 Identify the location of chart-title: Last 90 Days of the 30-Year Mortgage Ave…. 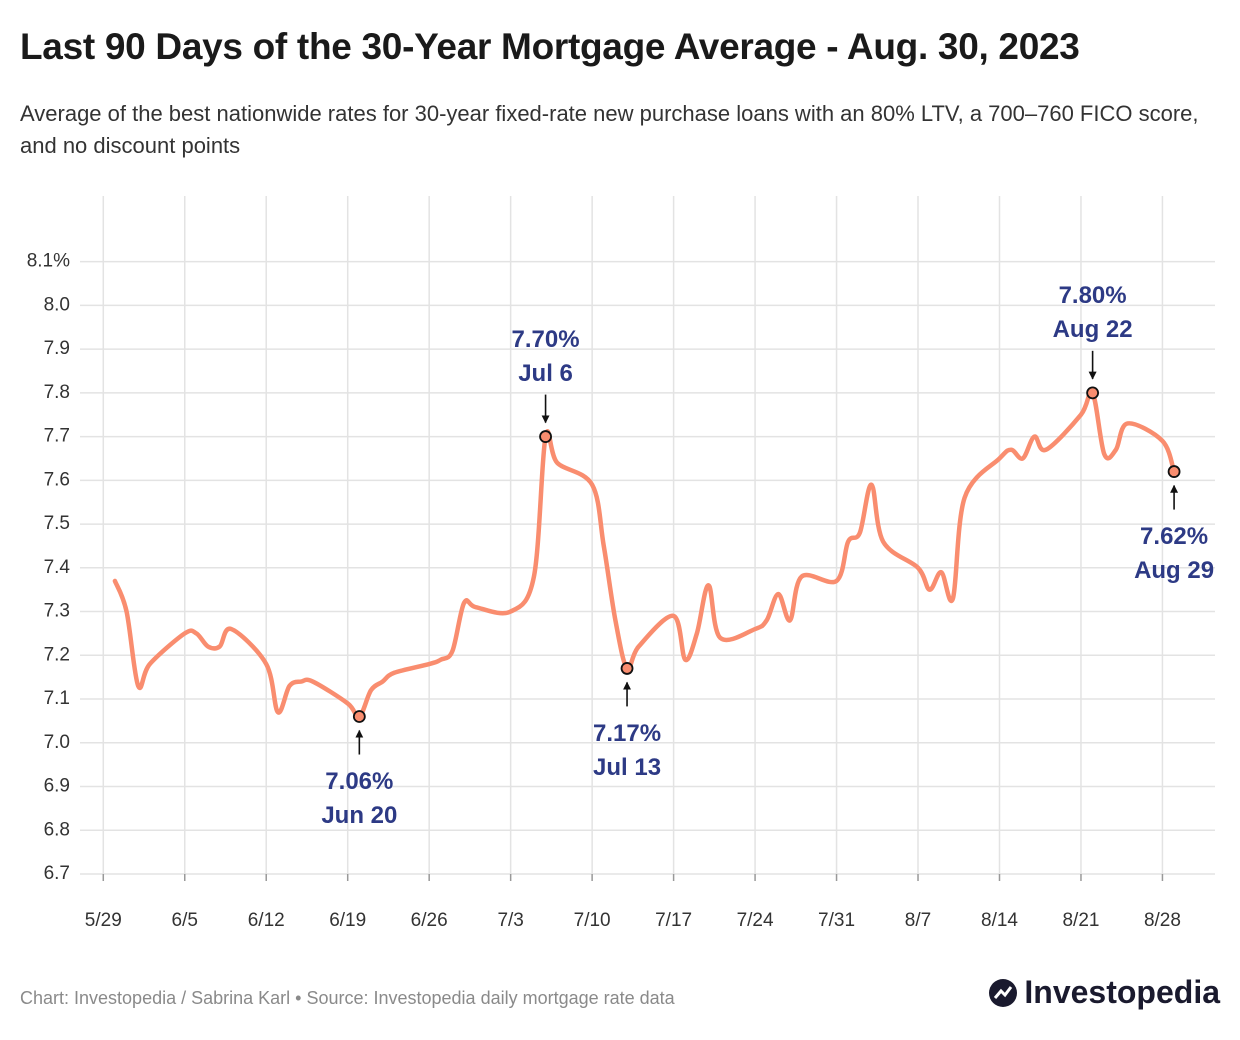
(550, 46).